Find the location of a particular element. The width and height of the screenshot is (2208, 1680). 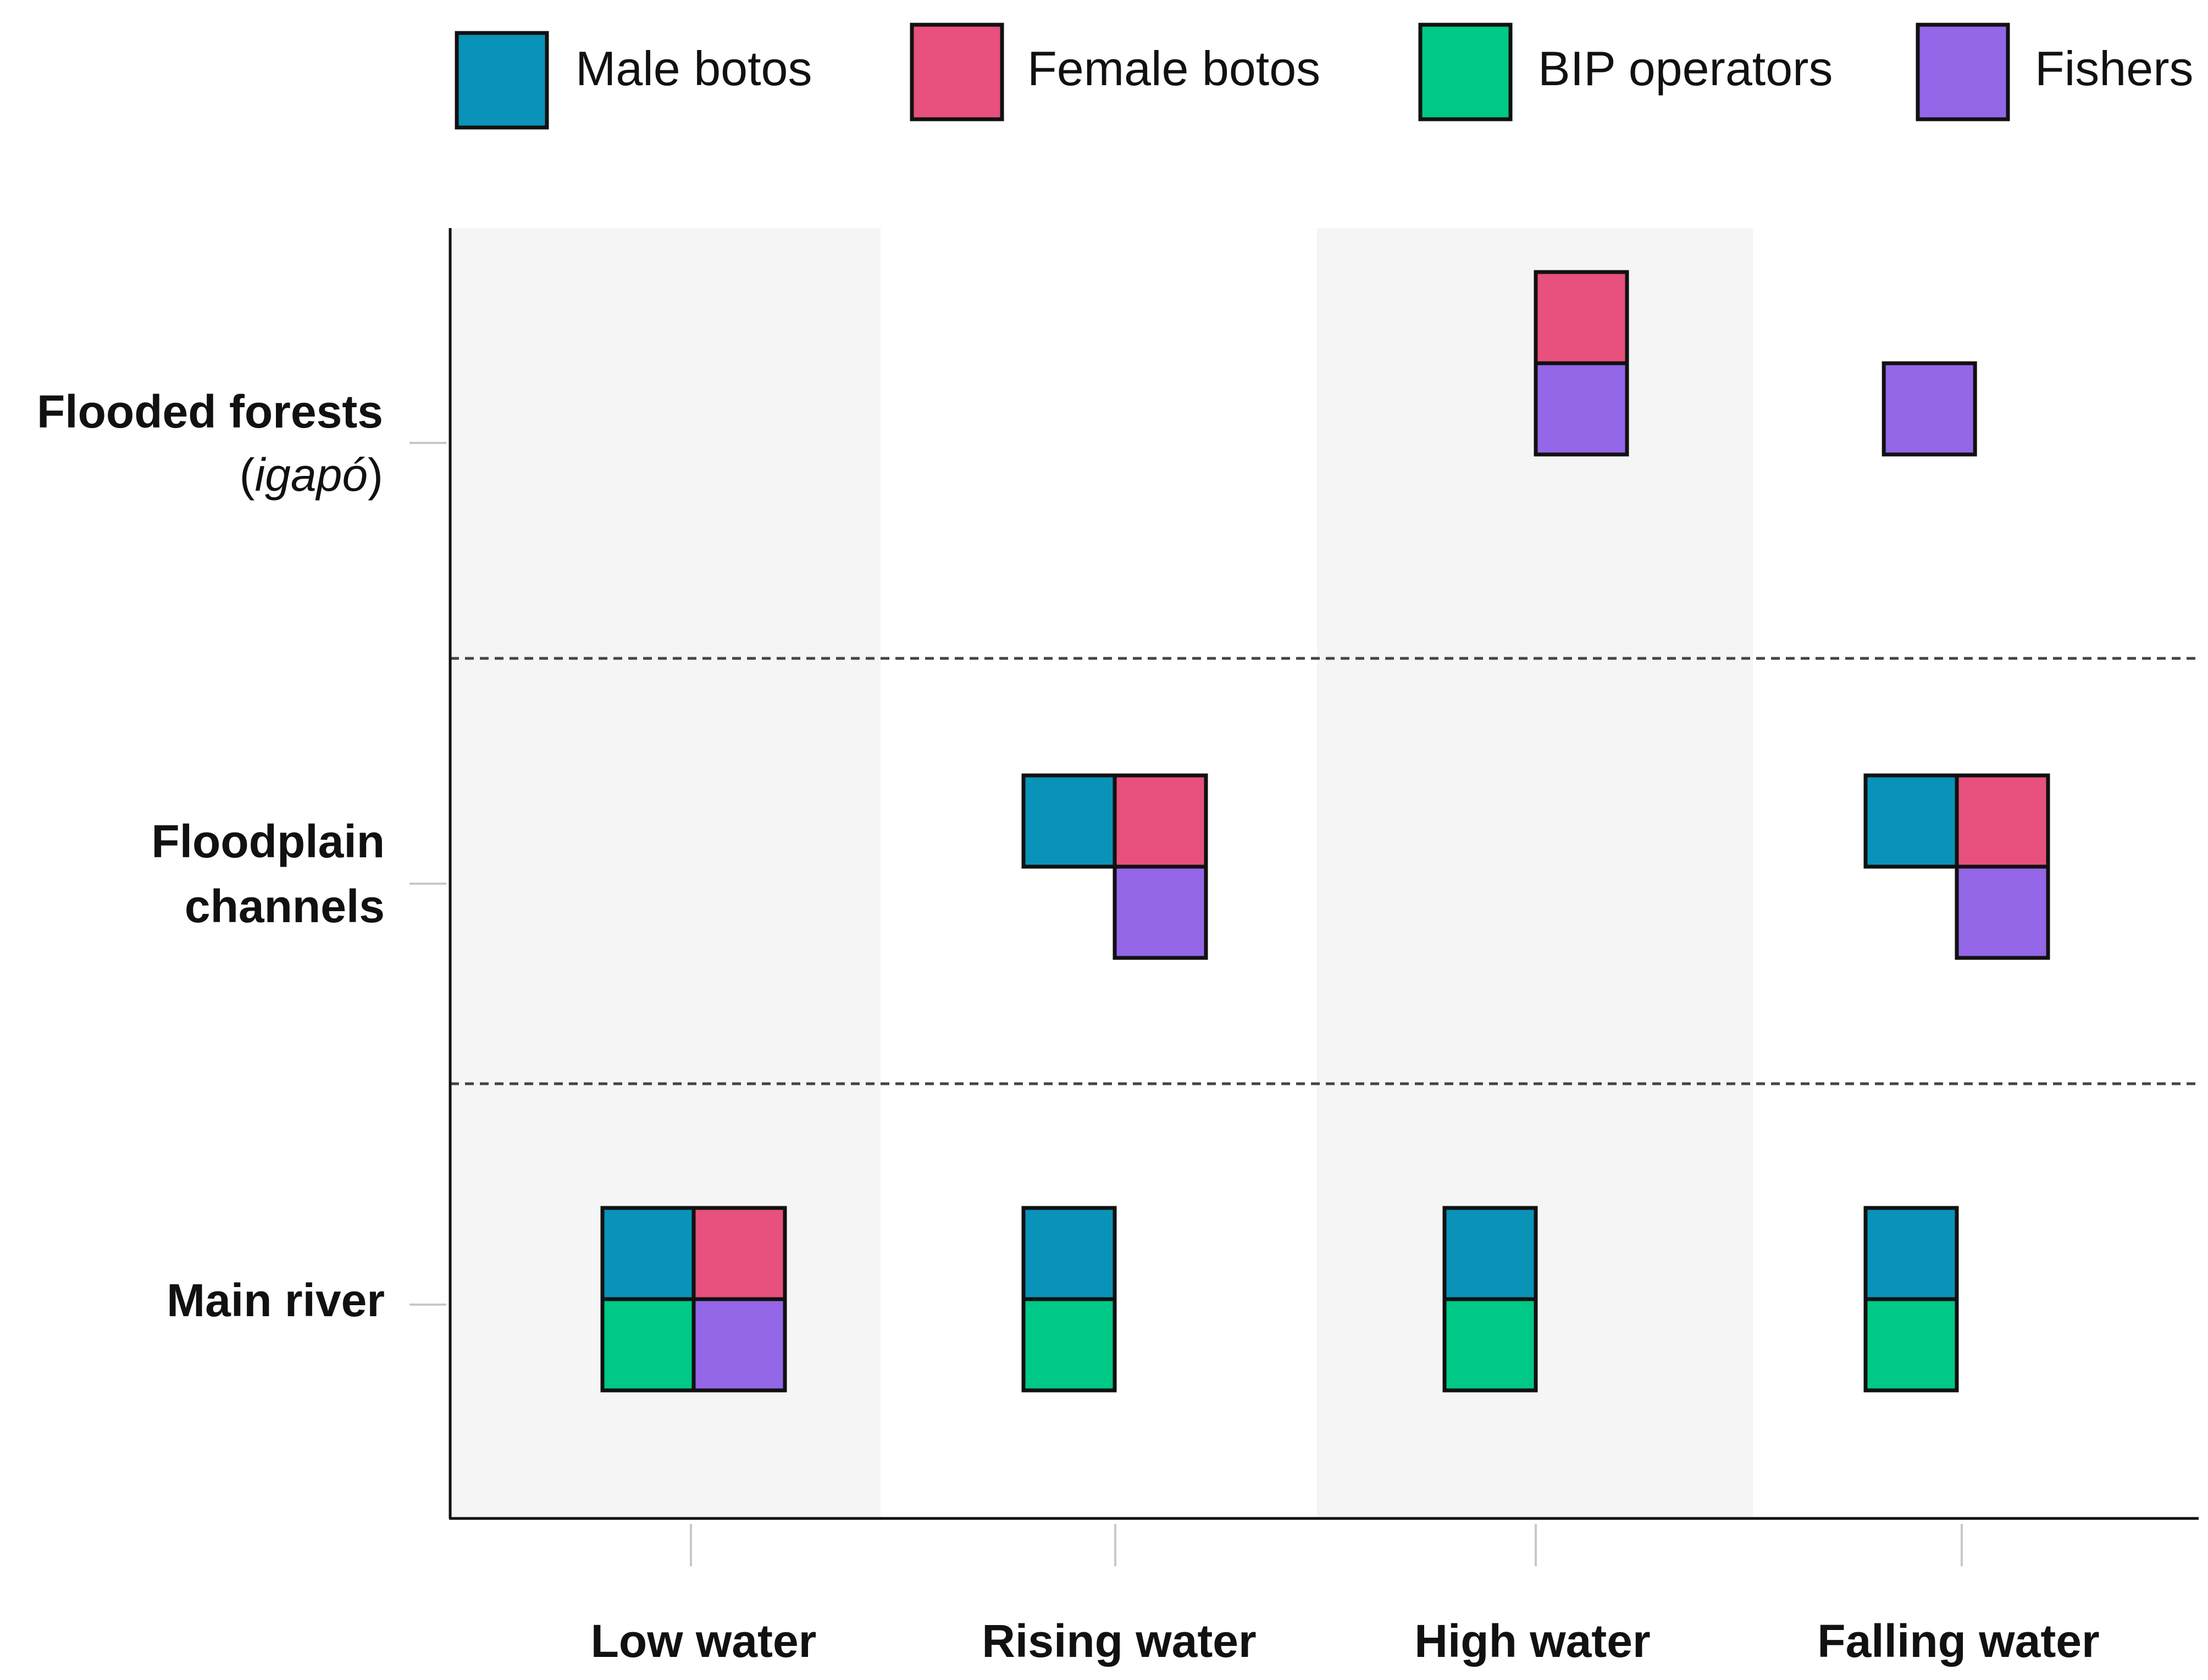

cell-channels-falling-water-fishers is located at coordinates (2002, 912).